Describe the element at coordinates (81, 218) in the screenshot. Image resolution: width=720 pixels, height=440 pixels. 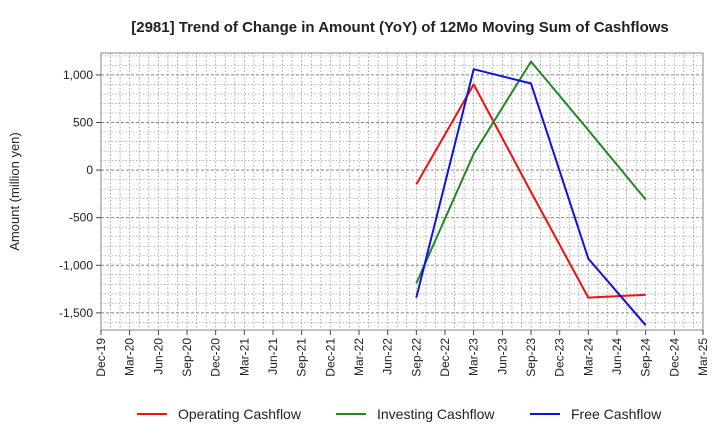
I see `y-tick-label: -500` at that location.